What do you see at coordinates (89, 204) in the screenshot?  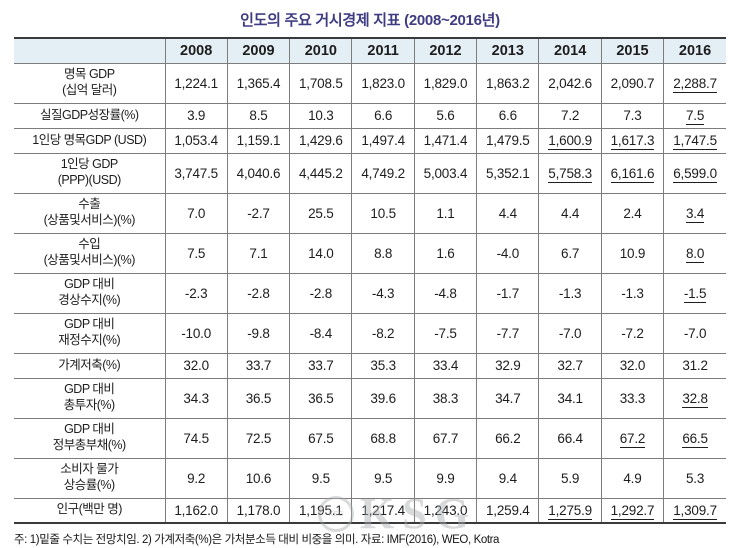 I see `row-label-line: 수출` at bounding box center [89, 204].